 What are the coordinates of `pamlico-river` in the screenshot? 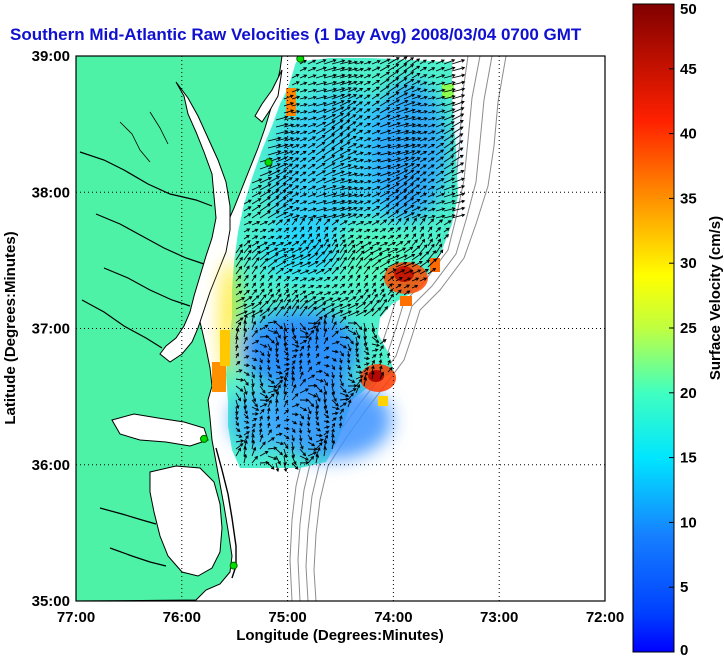 It's located at (128, 516).